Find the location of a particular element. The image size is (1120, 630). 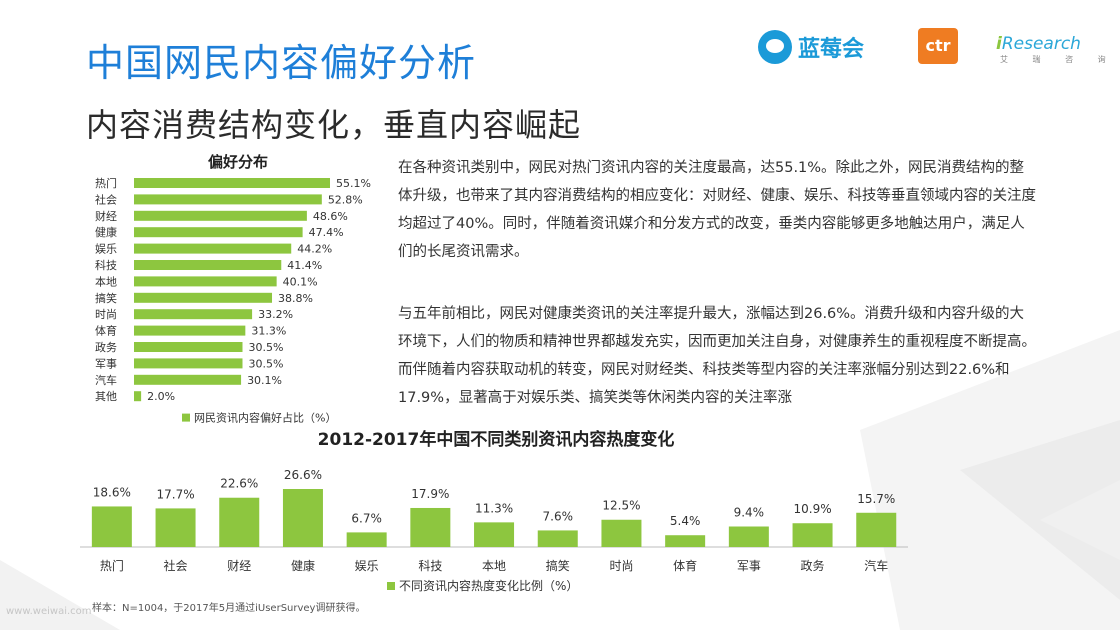

vchart-legend-swatch is located at coordinates (391, 586).